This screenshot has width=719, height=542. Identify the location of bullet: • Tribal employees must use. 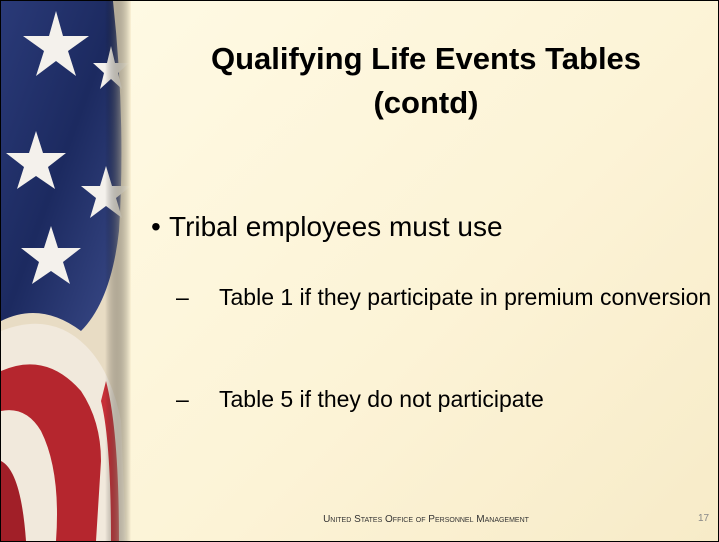
(327, 227).